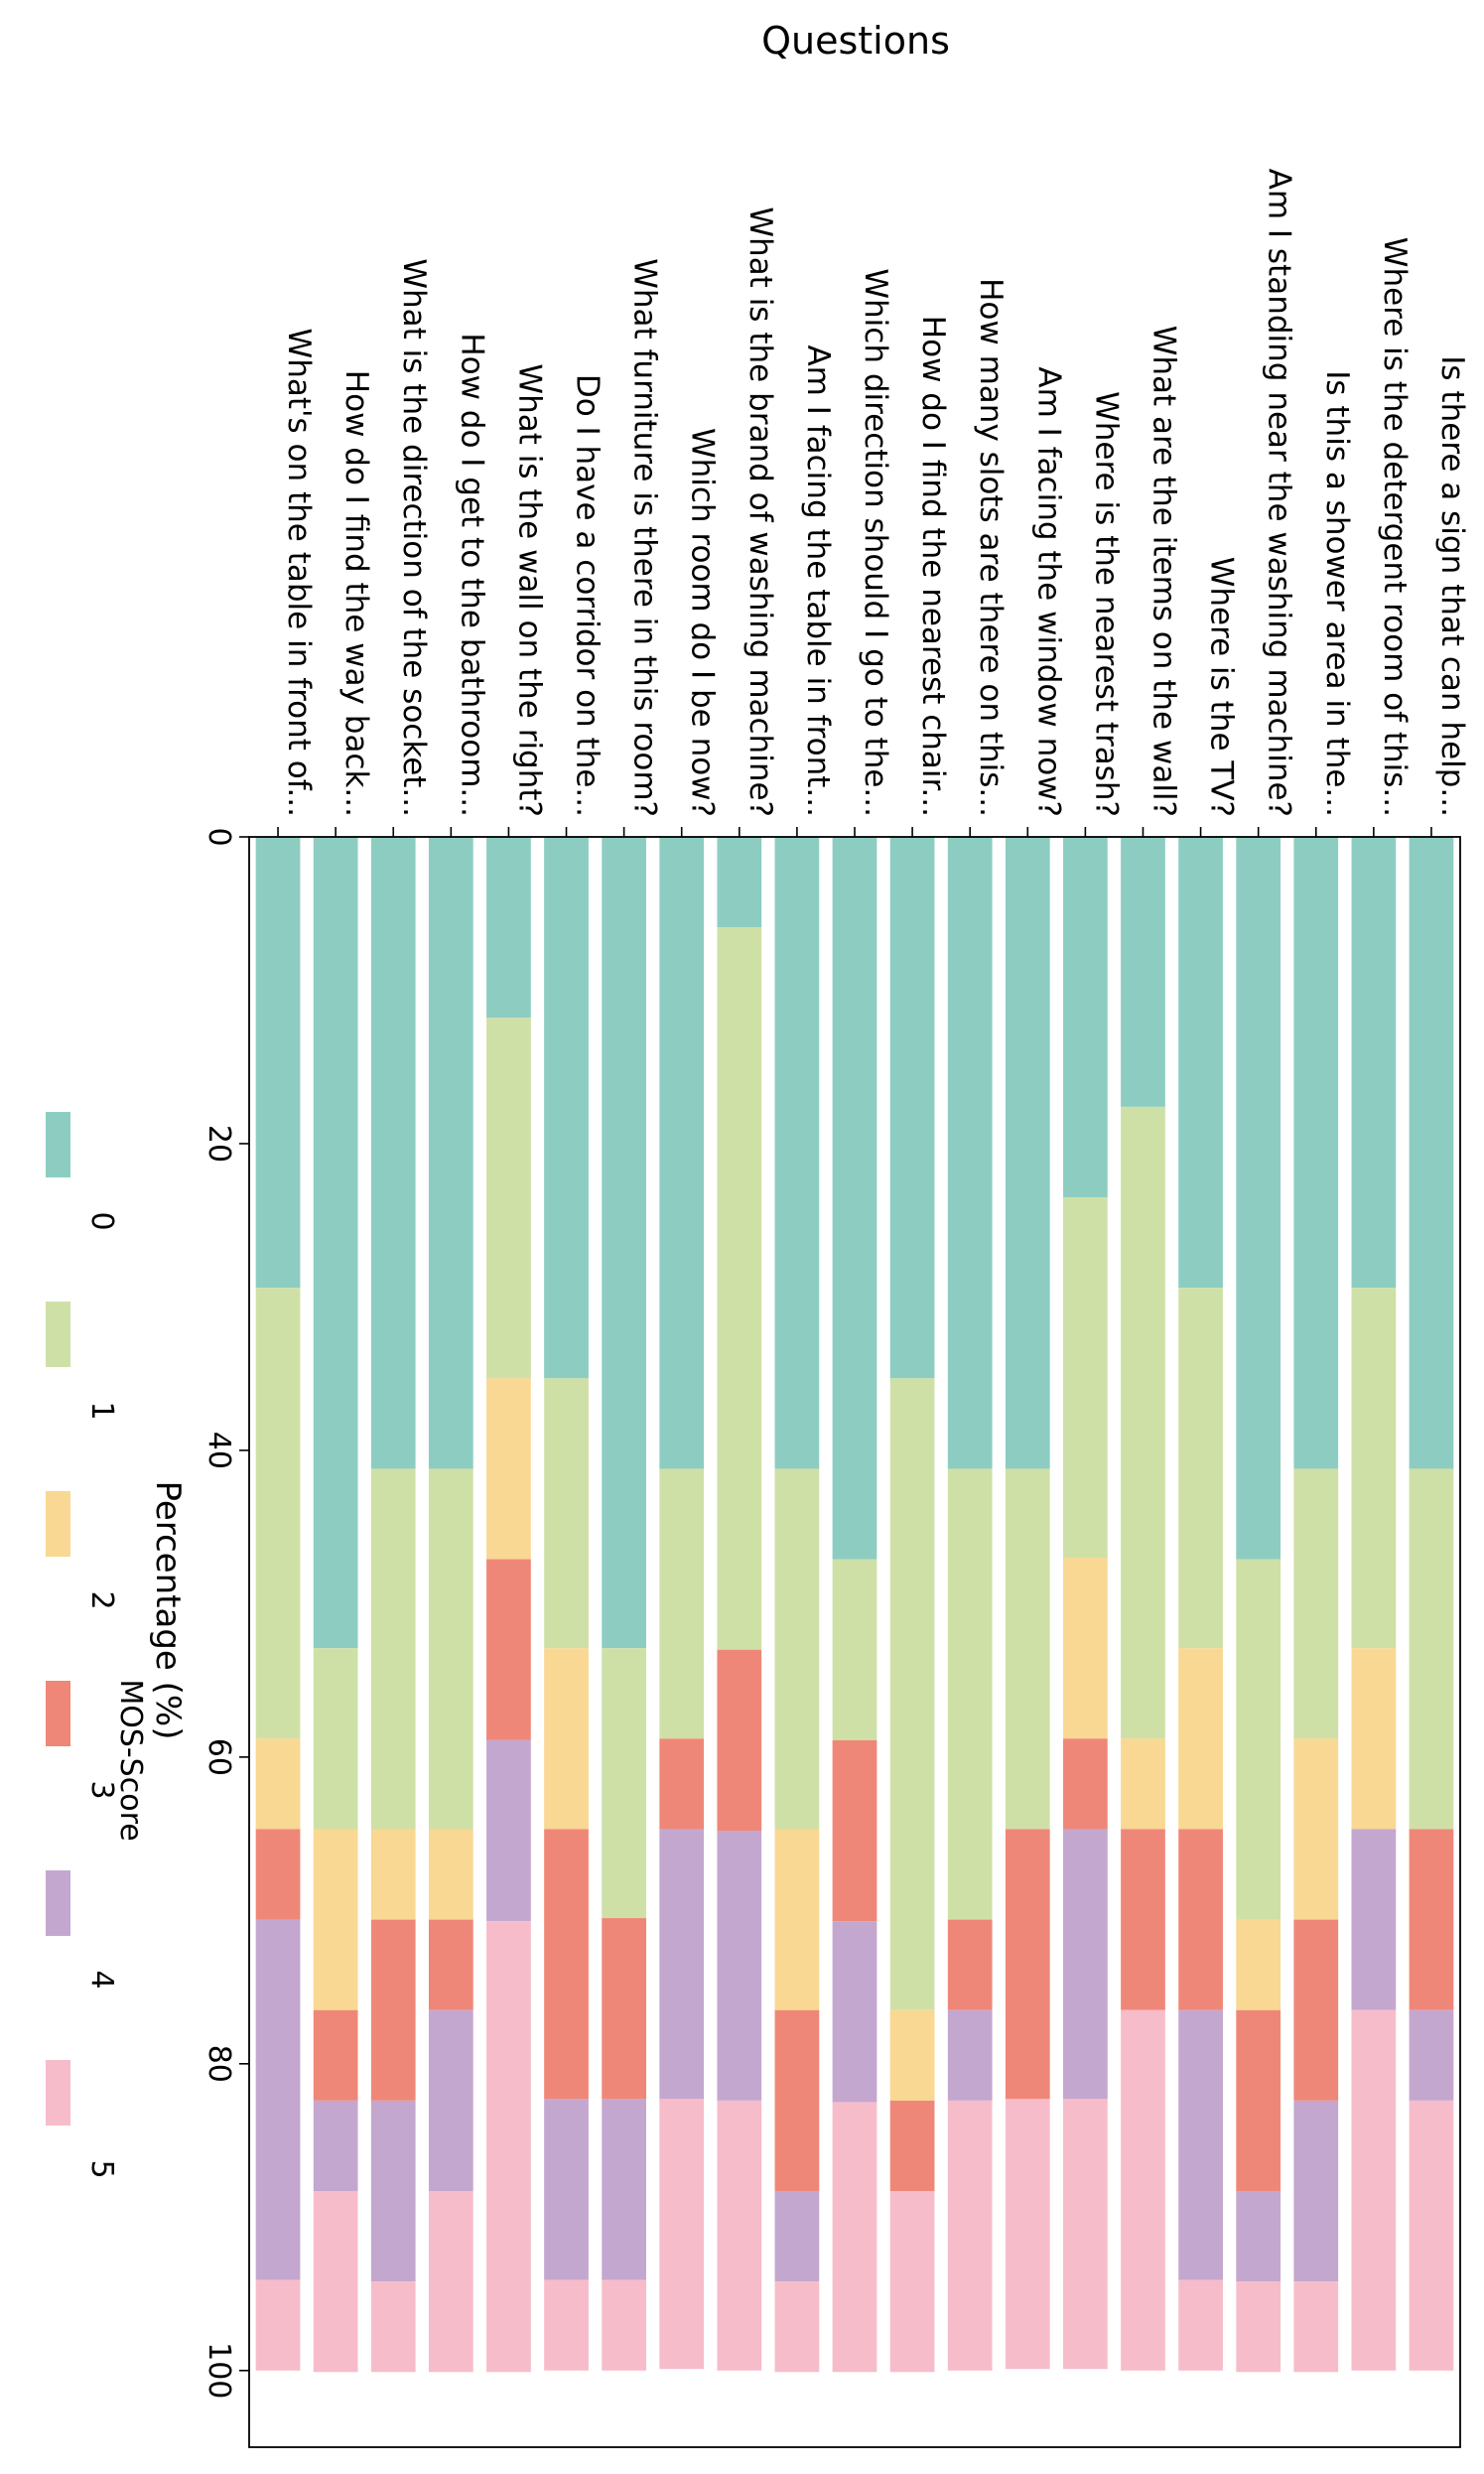  Describe the element at coordinates (101, 1599) in the screenshot. I see `legend-label: 2` at that location.